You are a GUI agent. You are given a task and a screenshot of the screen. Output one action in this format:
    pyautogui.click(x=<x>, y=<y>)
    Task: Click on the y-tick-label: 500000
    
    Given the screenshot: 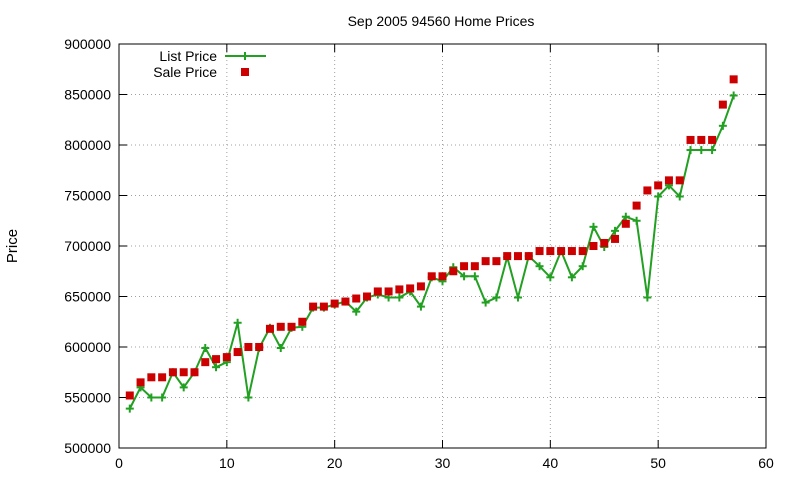 What is the action you would take?
    pyautogui.click(x=87, y=448)
    